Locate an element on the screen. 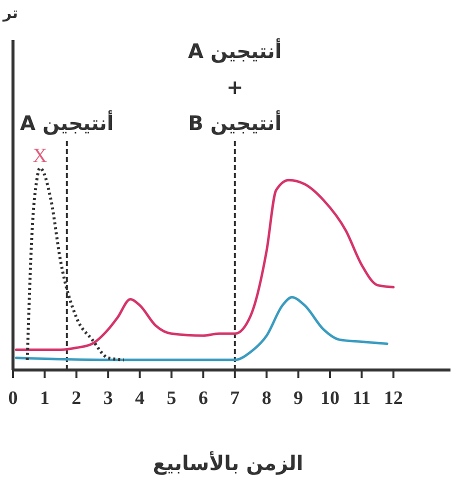  x-axis-title: الزمن بالأسابيع is located at coordinates (228, 463).